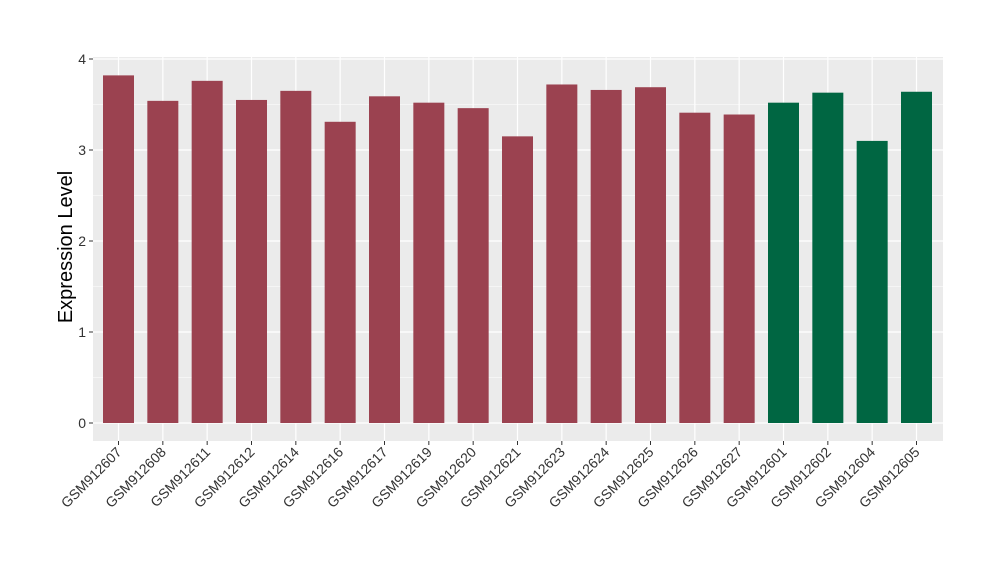  What do you see at coordinates (82, 59) in the screenshot?
I see `y-tick-label: 4` at bounding box center [82, 59].